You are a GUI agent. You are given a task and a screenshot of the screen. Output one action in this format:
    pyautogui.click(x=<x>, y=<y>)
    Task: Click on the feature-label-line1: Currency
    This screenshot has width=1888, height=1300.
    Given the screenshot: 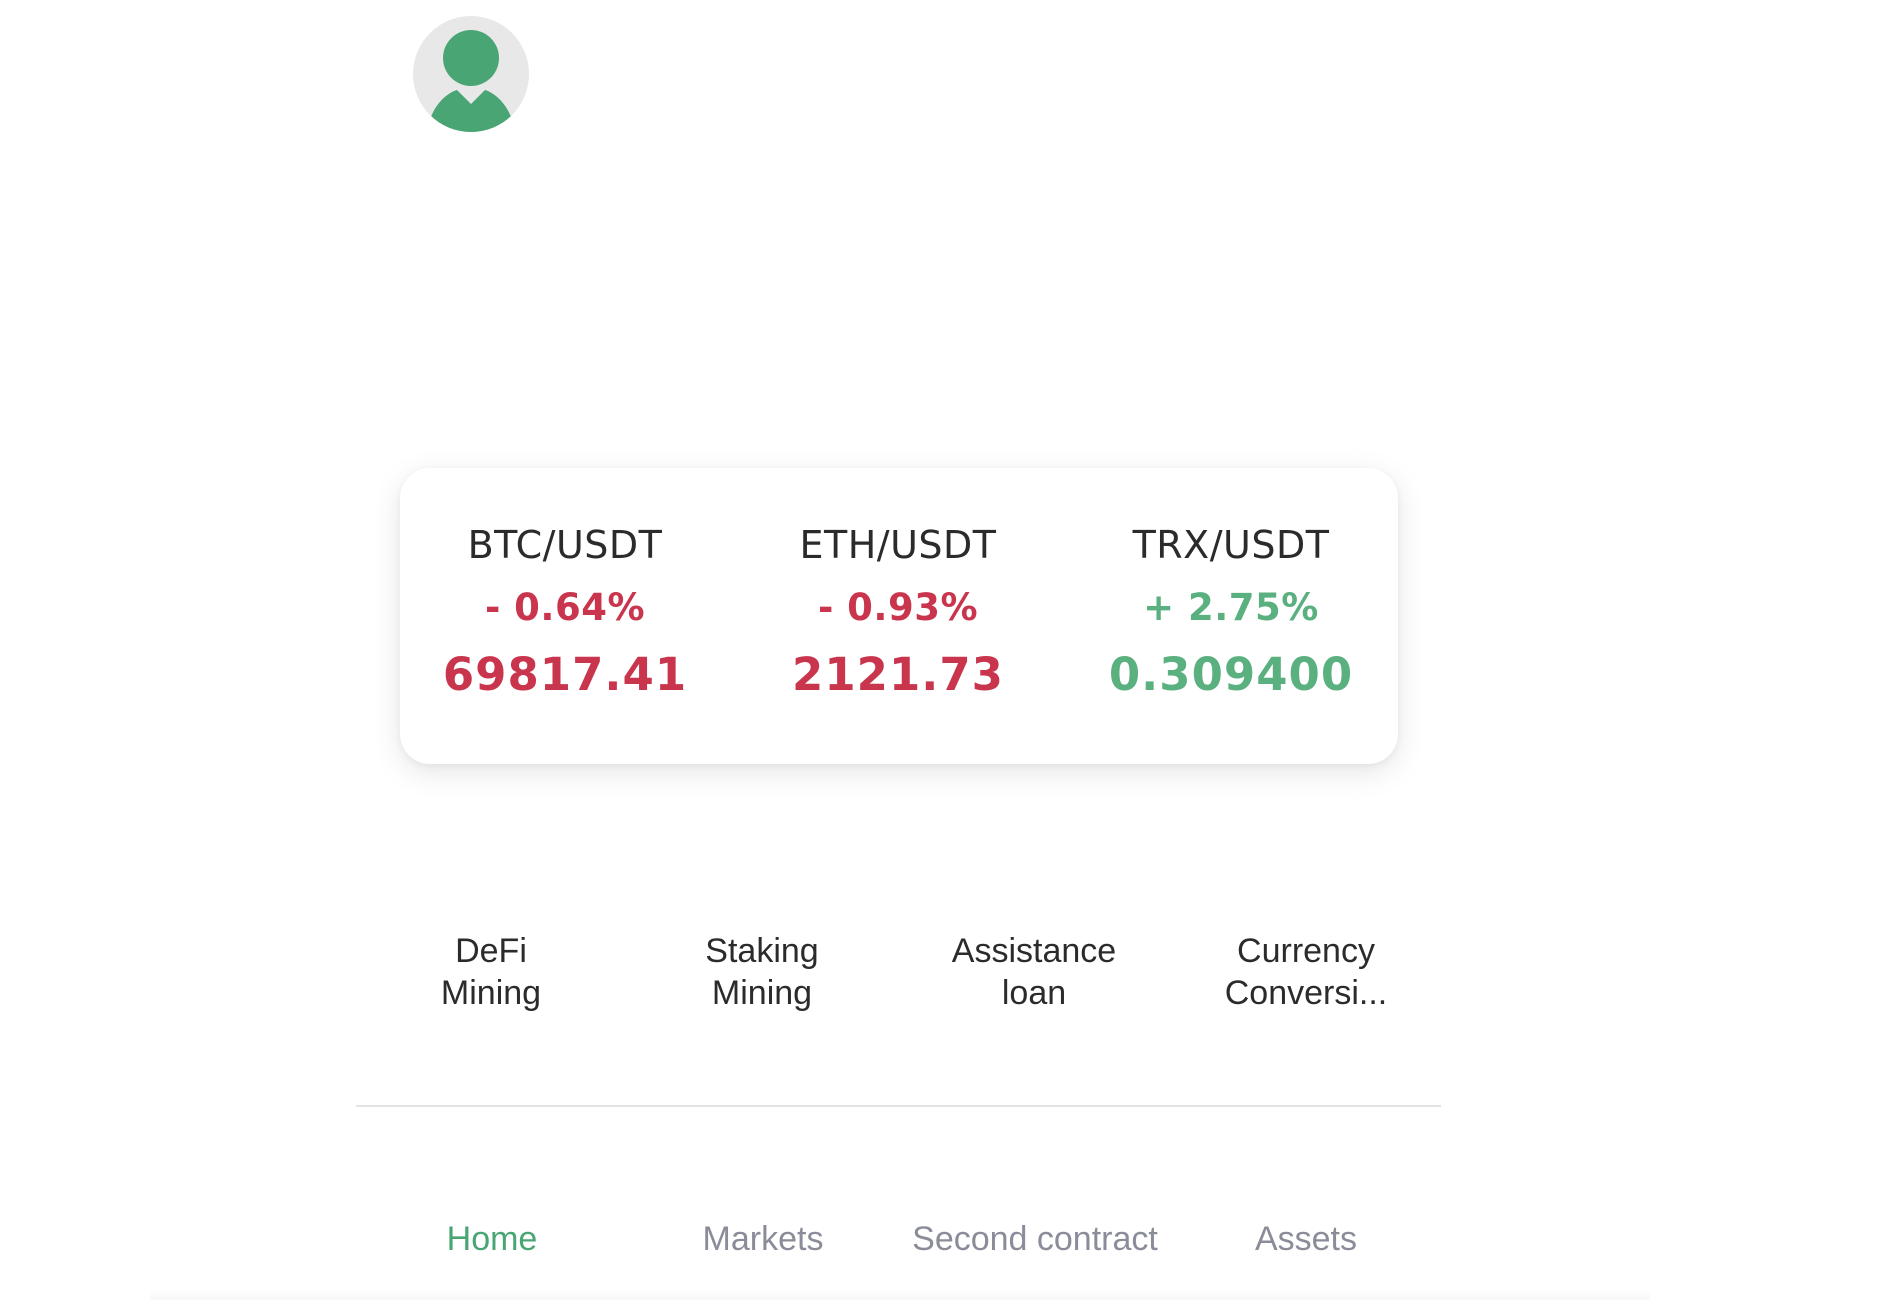 What is the action you would take?
    pyautogui.click(x=1306, y=951)
    